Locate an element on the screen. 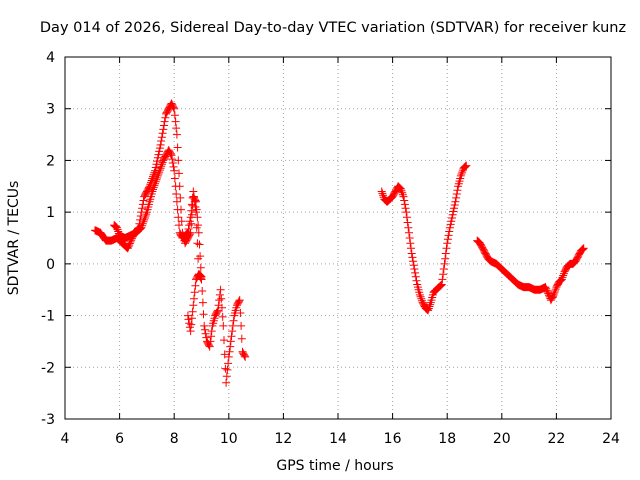 The image size is (640, 480). y-tick-label: 4 is located at coordinates (50, 58).